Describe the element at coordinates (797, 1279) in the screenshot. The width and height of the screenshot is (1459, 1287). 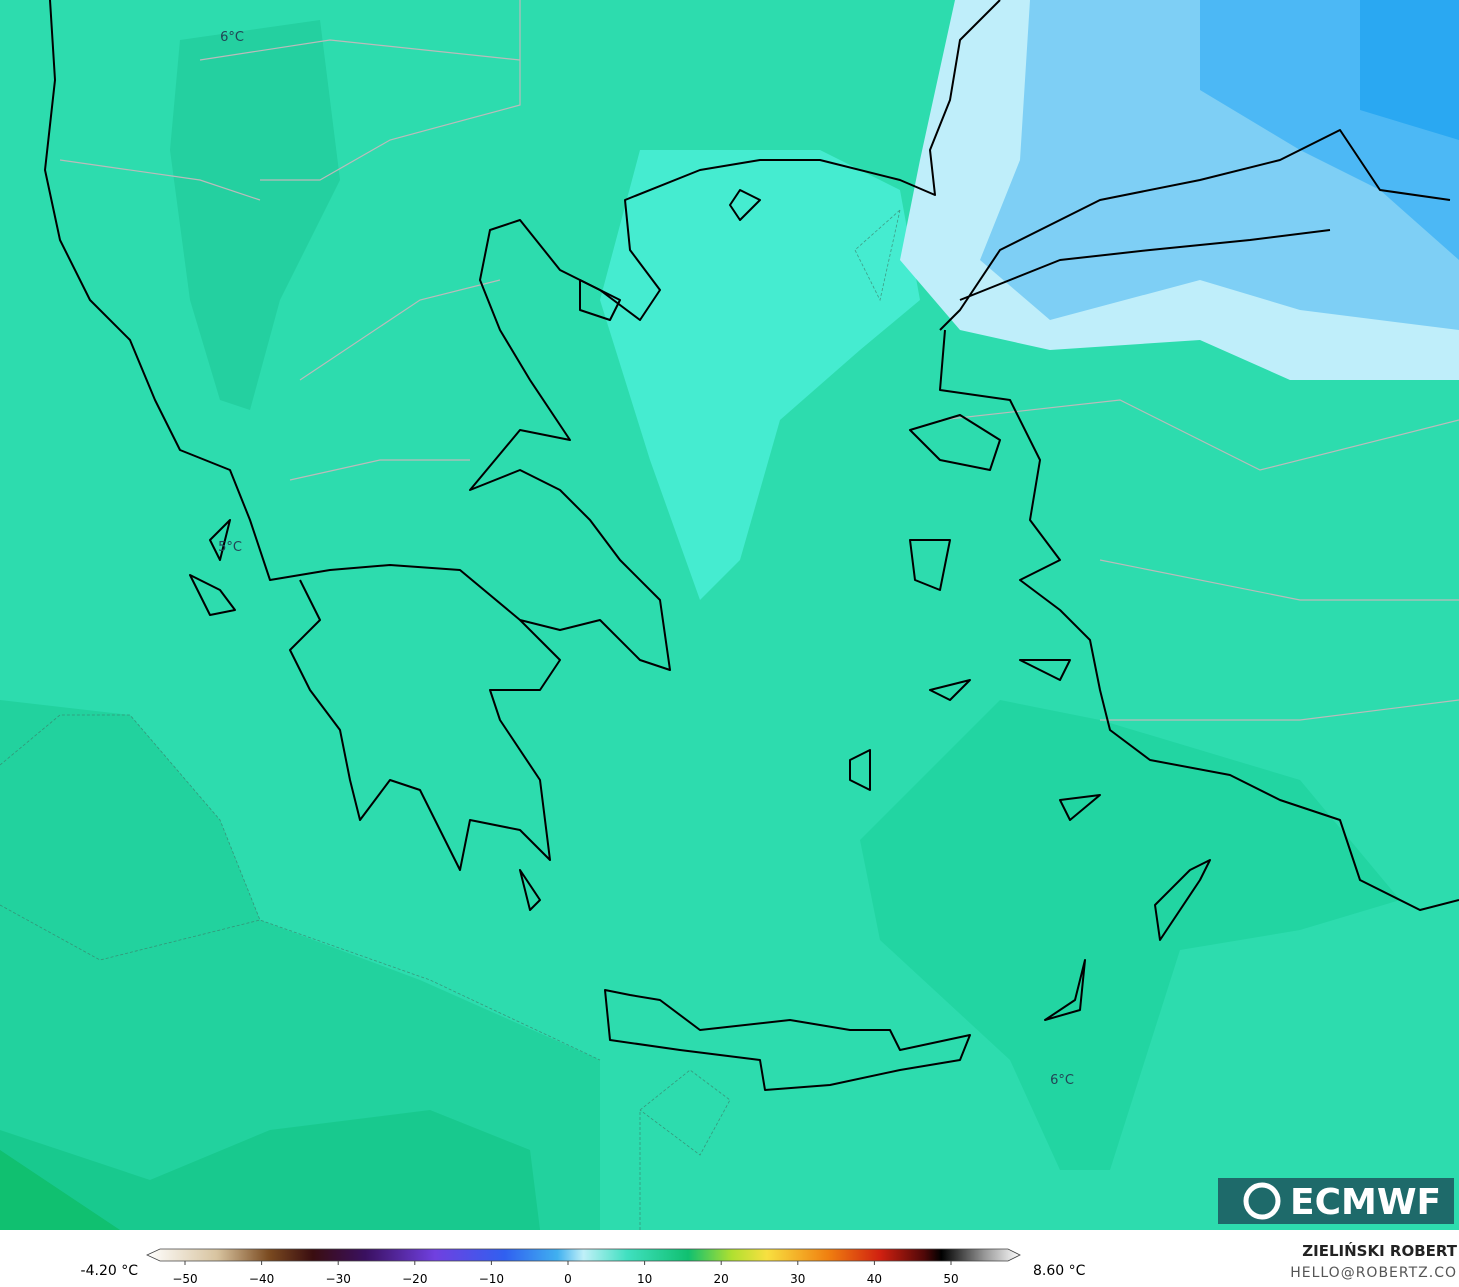
I see `colorbar-tick-label: 30` at that location.